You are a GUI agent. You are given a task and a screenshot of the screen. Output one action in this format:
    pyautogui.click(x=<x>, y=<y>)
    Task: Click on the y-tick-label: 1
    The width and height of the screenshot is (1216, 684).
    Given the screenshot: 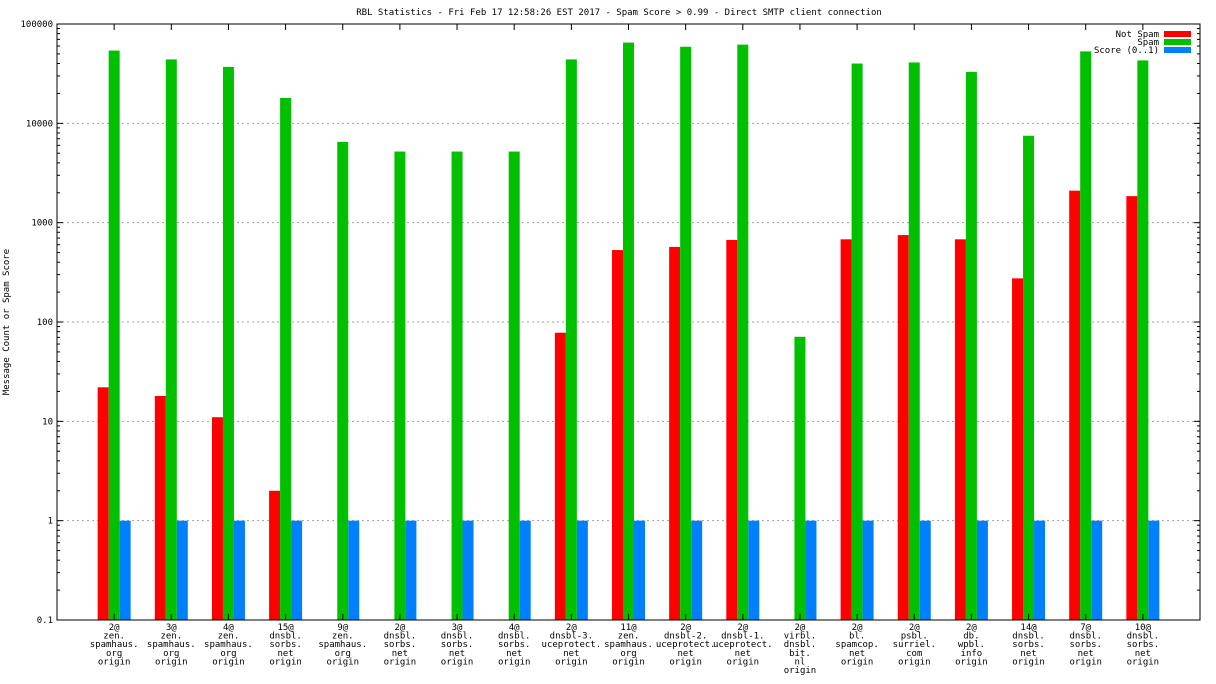 What is the action you would take?
    pyautogui.click(x=50, y=522)
    